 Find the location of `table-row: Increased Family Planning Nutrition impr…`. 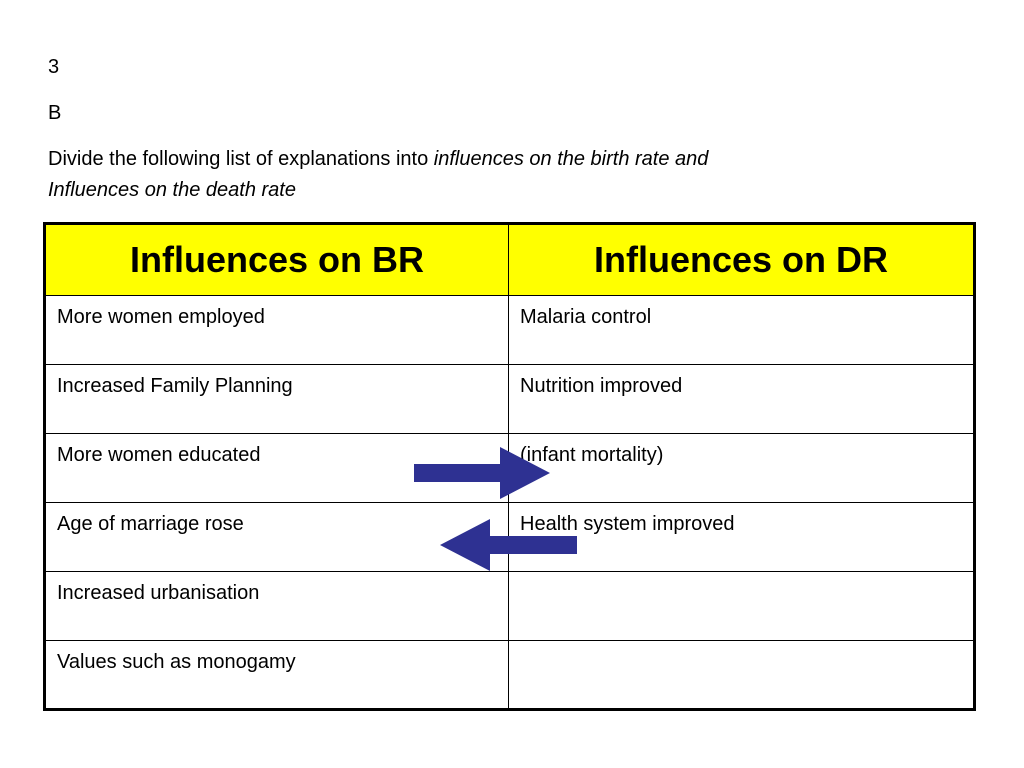

table-row: Increased Family Planning Nutrition impr… is located at coordinates (509, 399).